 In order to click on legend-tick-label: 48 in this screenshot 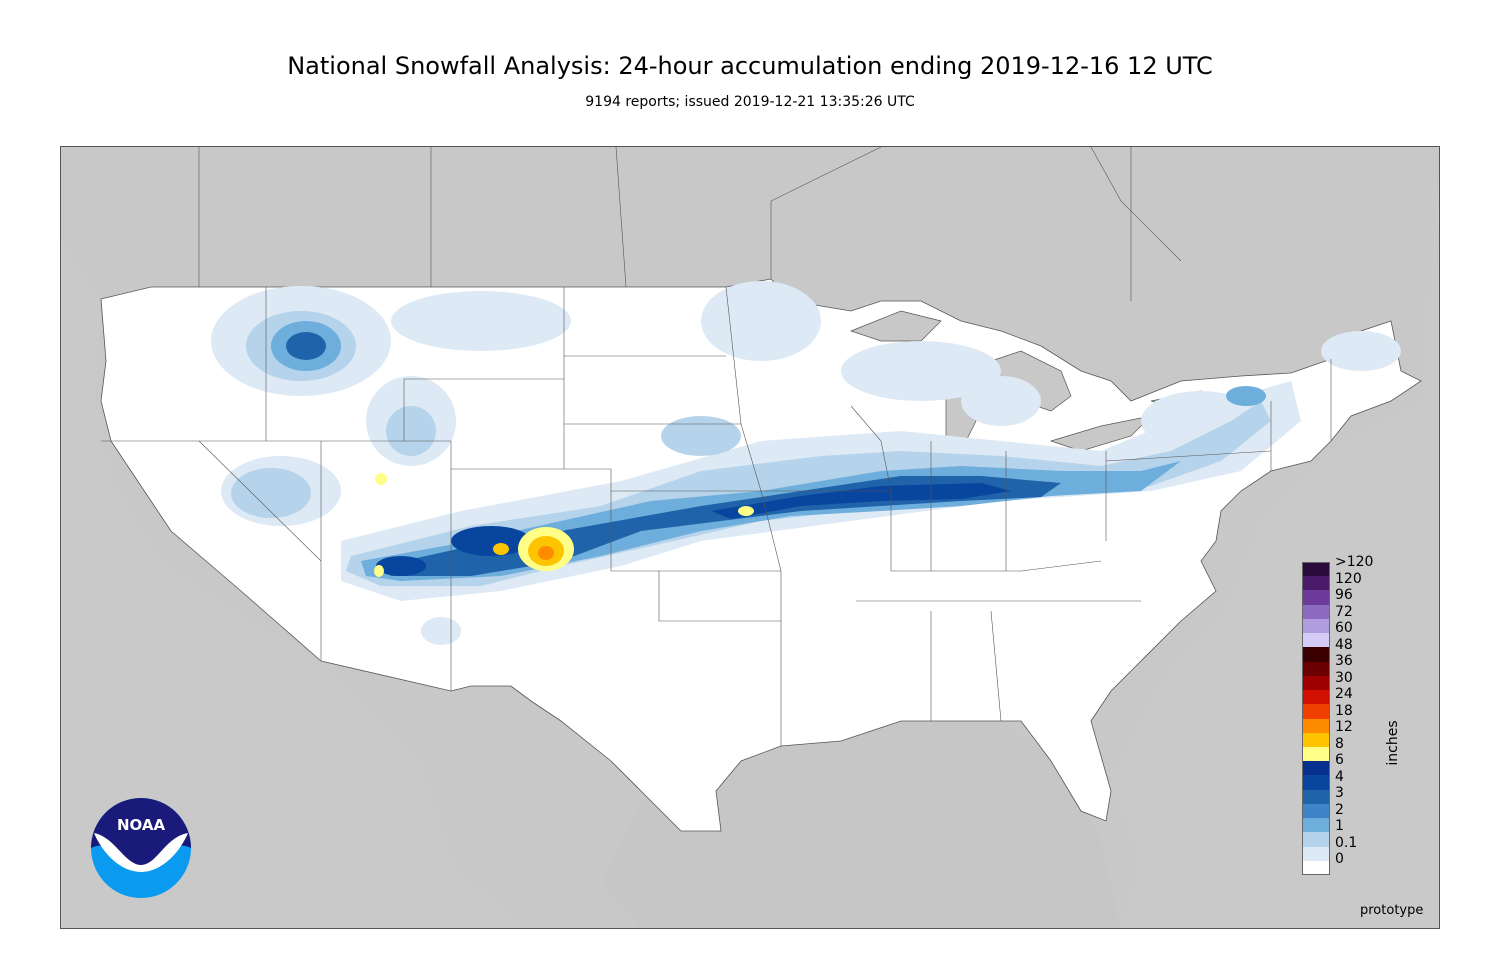, I will do `click(1344, 644)`.